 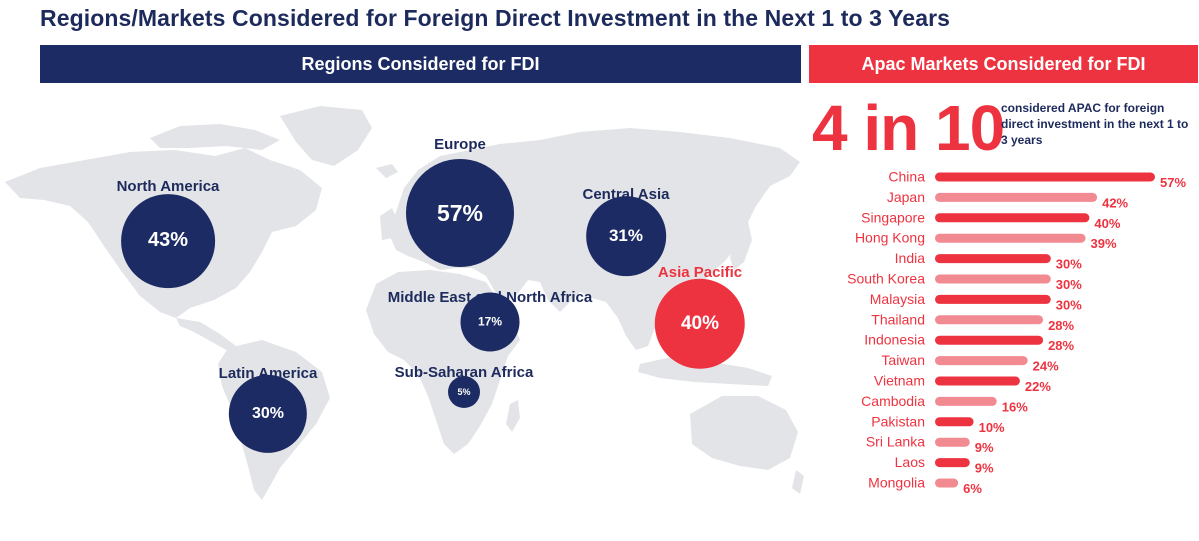 I want to click on region-bubble-central-asia: 31%, so click(x=626, y=236).